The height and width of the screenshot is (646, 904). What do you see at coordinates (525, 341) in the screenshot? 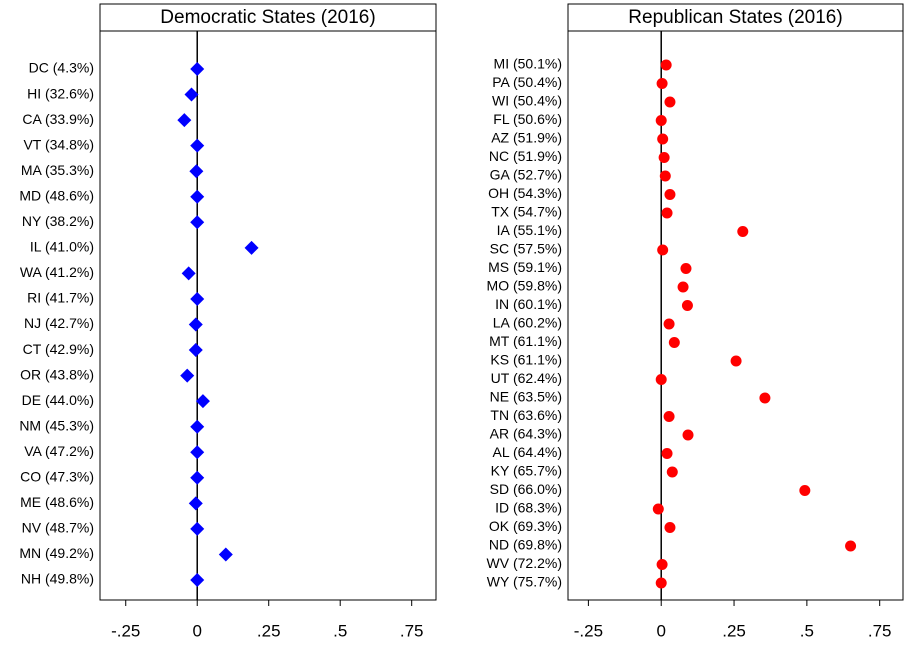
I see `category-label: MT (61.1%)` at bounding box center [525, 341].